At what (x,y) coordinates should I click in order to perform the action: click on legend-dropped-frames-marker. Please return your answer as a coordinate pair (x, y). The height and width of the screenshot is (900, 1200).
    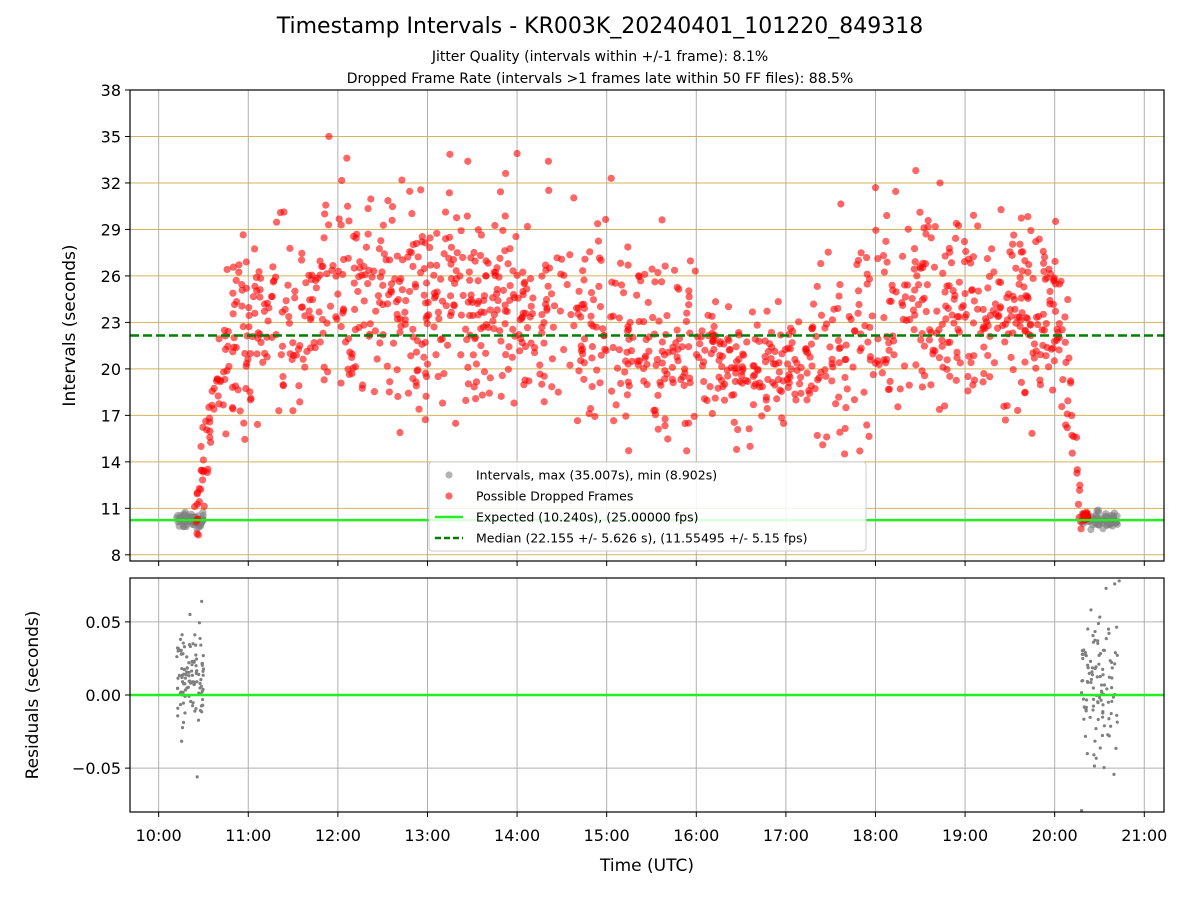
    Looking at the image, I should click on (449, 496).